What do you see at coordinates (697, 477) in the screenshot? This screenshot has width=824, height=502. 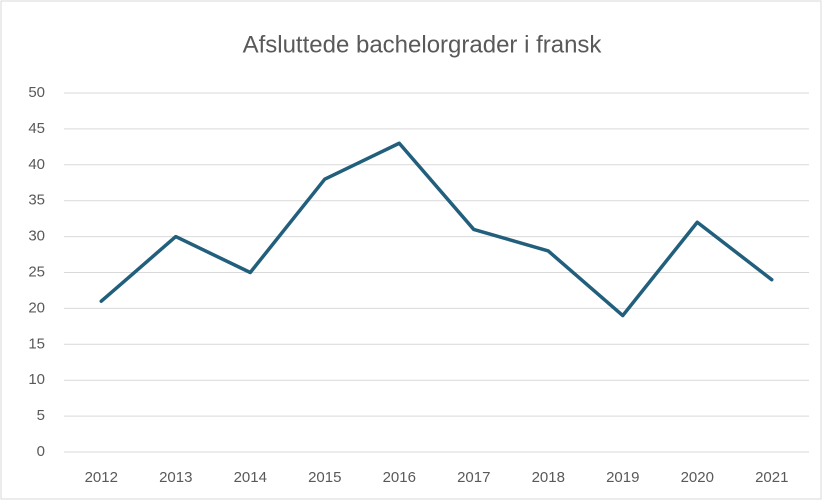 I see `x-tick-label: 2020` at bounding box center [697, 477].